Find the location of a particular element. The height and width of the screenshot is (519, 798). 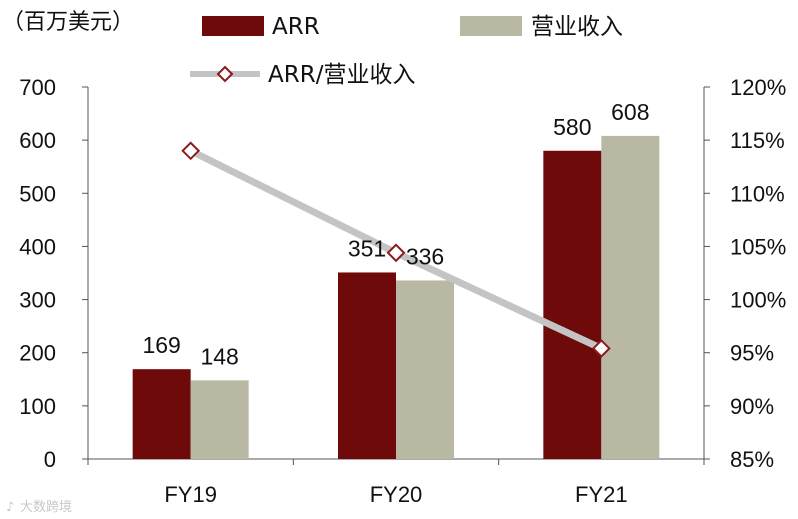

x-axis-category-label: FY21 is located at coordinates (601, 494).